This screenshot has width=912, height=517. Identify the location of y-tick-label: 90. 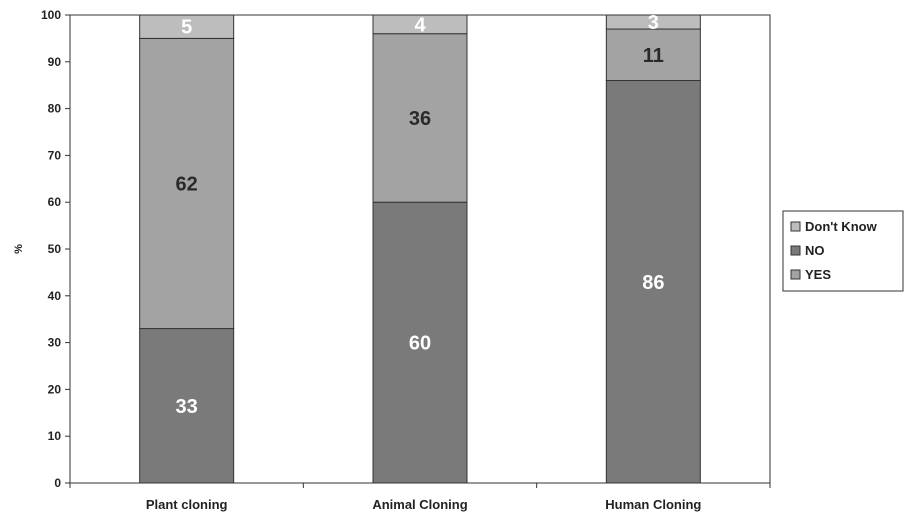
(55, 62).